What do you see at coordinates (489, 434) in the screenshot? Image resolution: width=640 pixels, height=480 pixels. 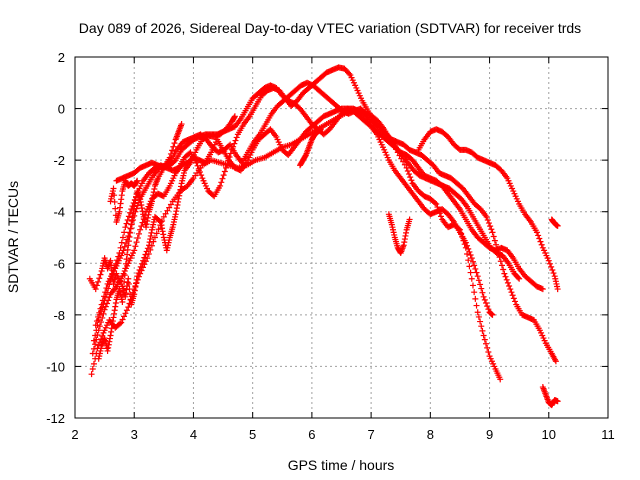 I see `x-tick-label: 9` at bounding box center [489, 434].